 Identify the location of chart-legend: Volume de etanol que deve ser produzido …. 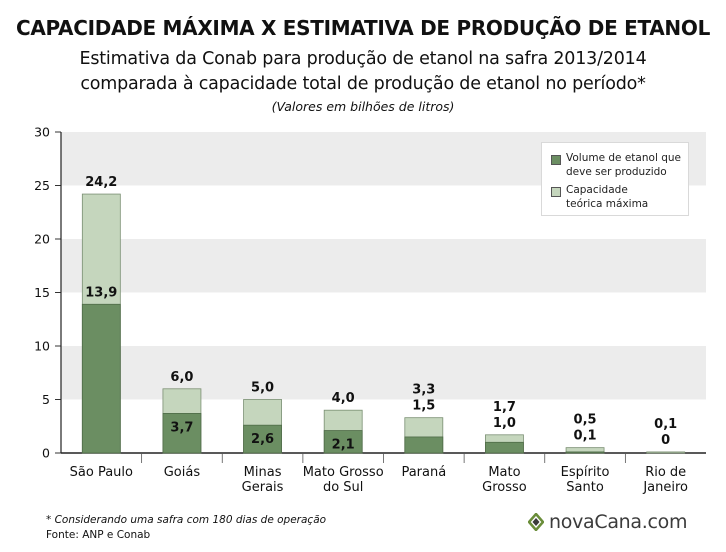
(615, 179).